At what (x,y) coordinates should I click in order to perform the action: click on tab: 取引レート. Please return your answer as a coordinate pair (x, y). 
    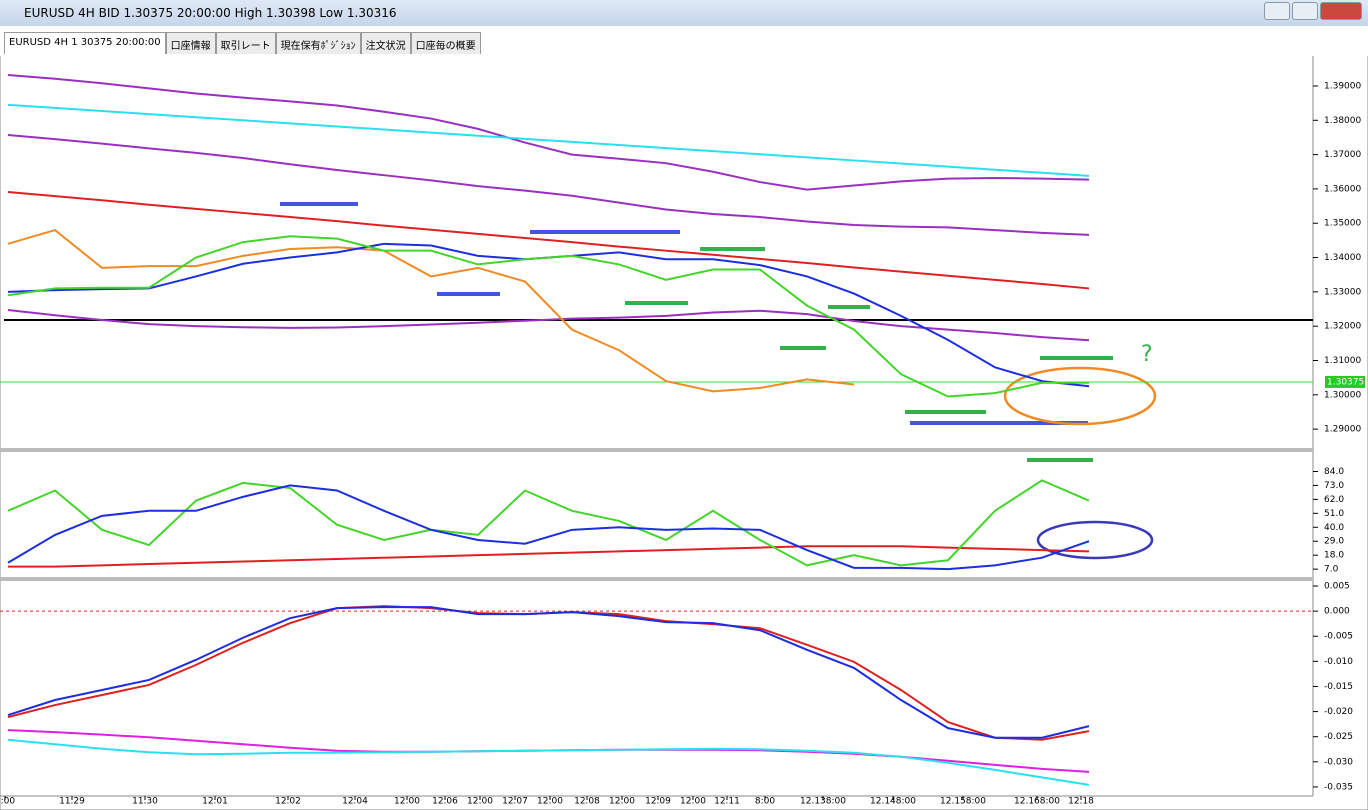
    Looking at the image, I should click on (245, 43).